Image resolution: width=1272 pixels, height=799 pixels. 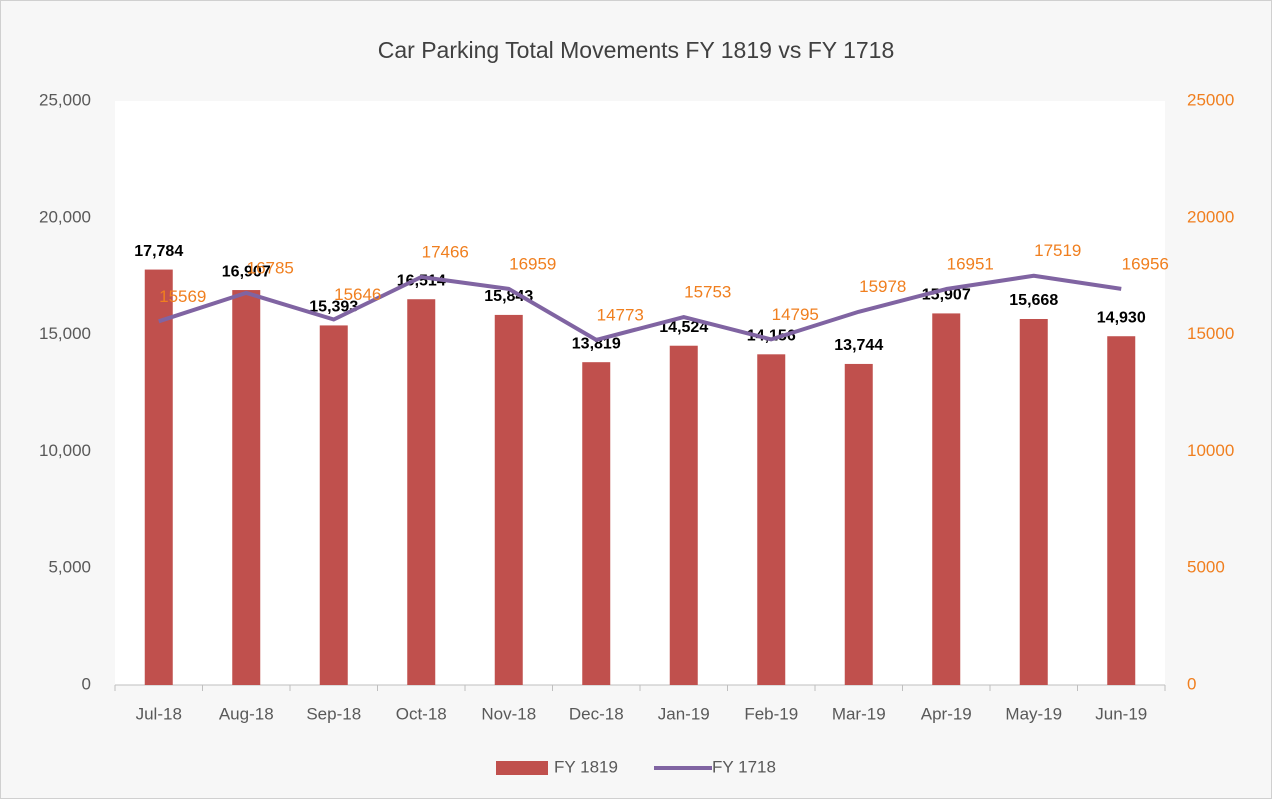 I want to click on bar-value-label: 15,668, so click(x=1033, y=300).